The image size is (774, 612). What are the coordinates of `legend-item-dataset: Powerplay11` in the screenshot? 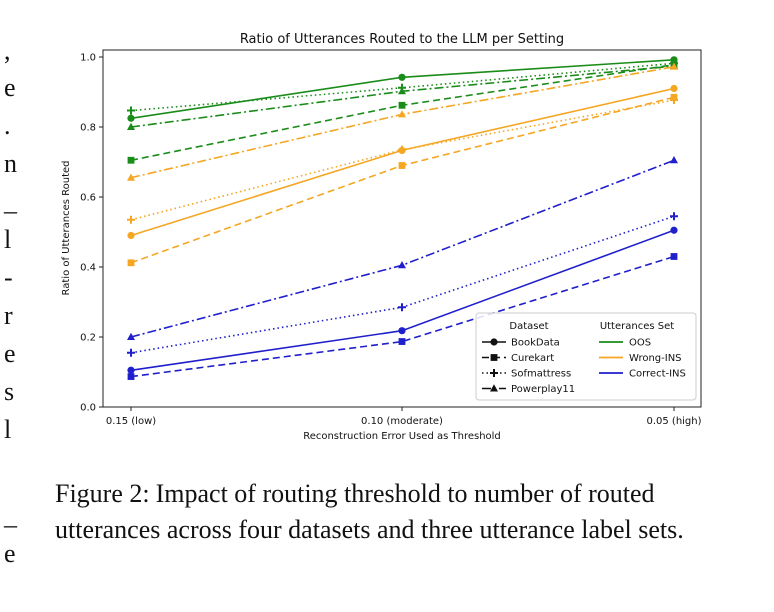 It's located at (528, 389).